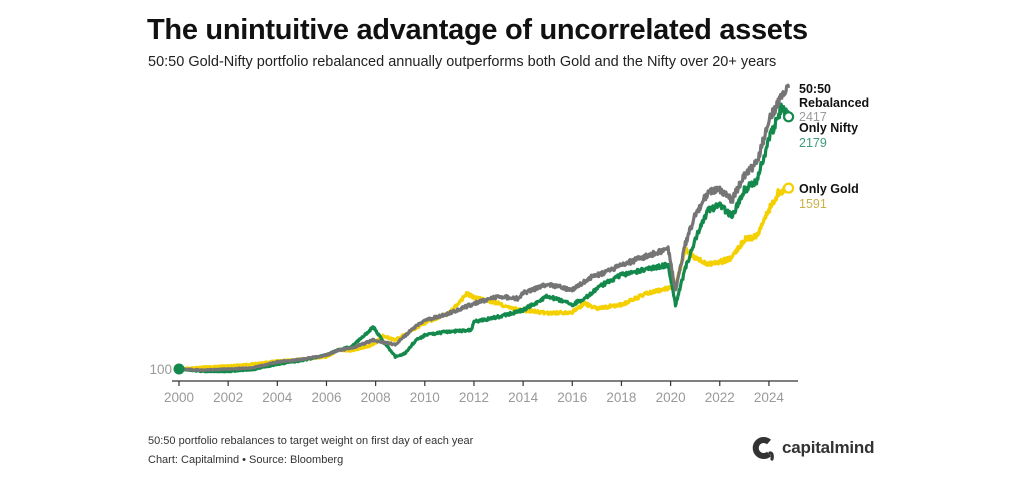  What do you see at coordinates (764, 448) in the screenshot?
I see `capitalmind-logo-icon` at bounding box center [764, 448].